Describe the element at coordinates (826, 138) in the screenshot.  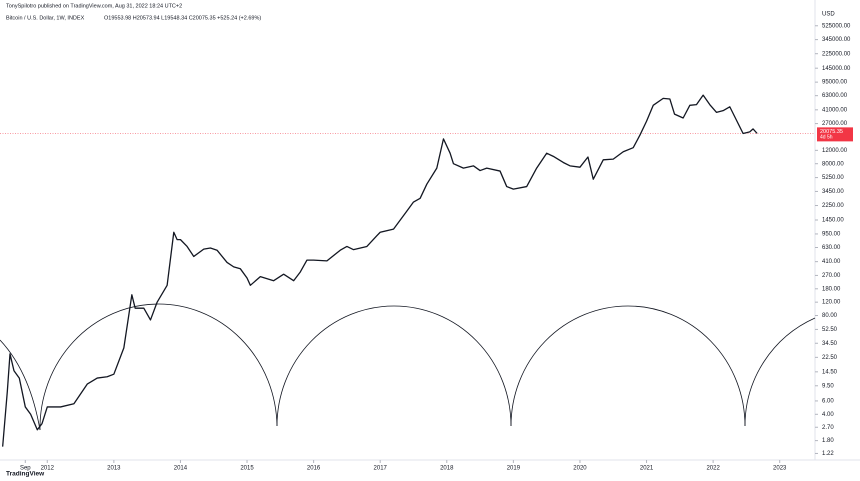
I see `countdown: 4d 5h` at that location.